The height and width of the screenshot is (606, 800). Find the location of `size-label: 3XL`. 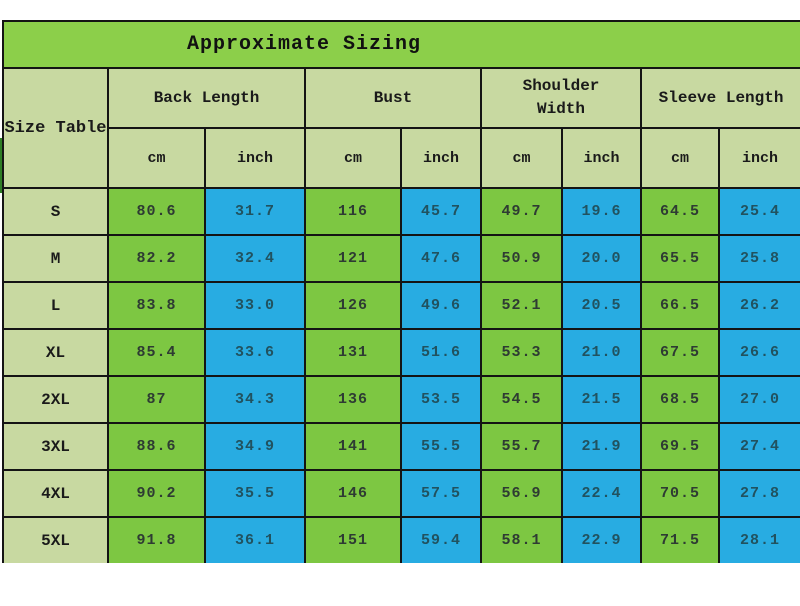

size-label: 3XL is located at coordinates (55, 446).